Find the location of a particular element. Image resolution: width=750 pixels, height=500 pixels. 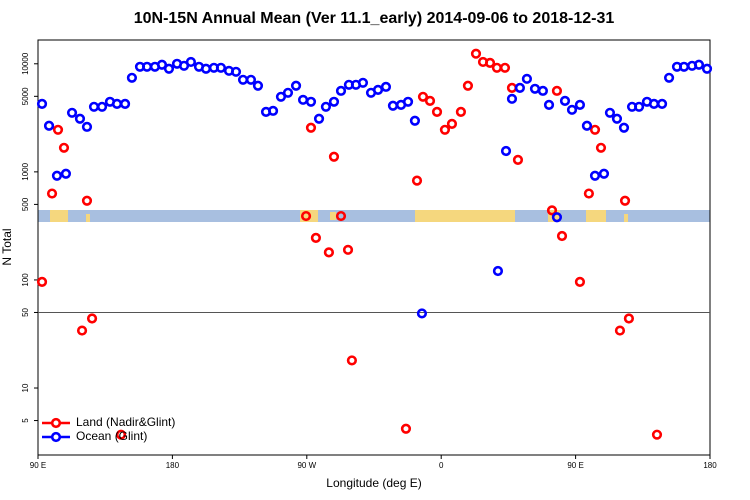

y-tick-label: 10 is located at coordinates (25, 387).